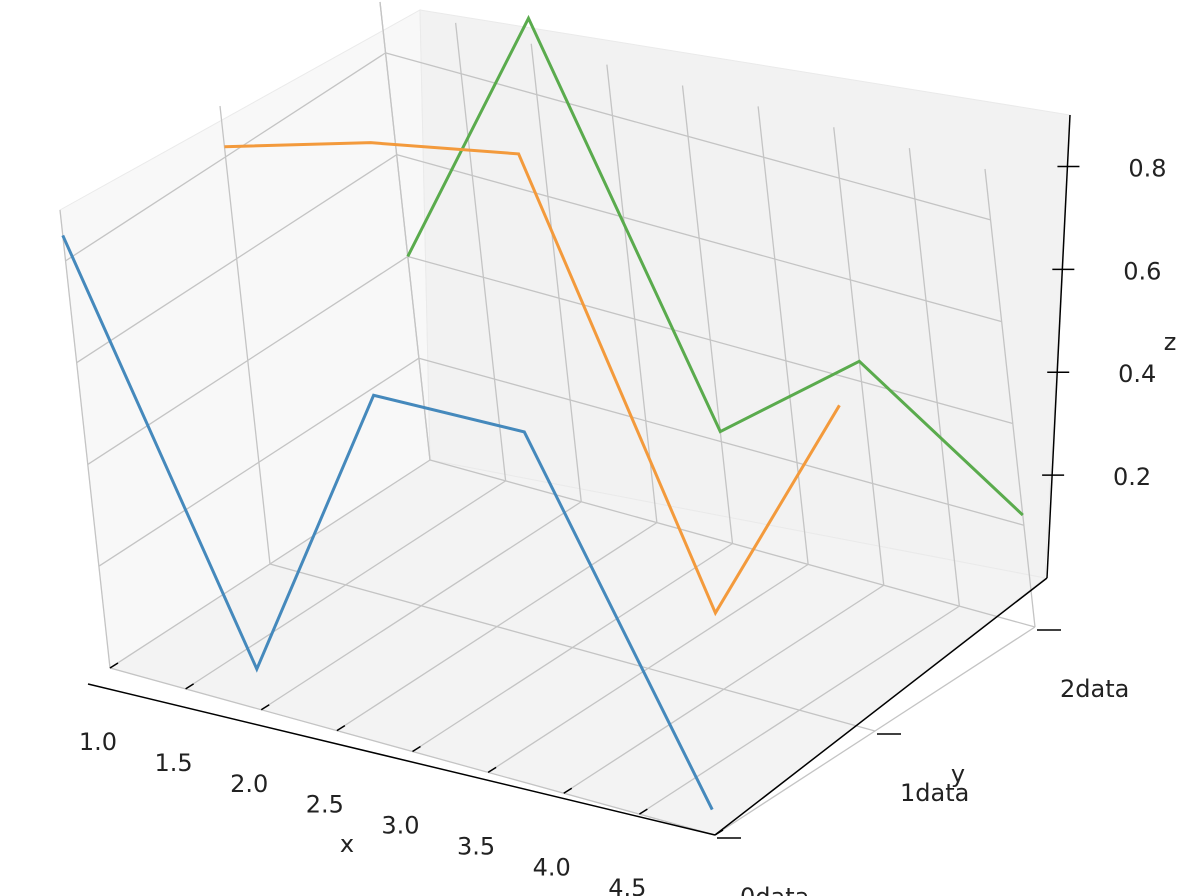 This screenshot has height=896, width=1190. What do you see at coordinates (1058, 346) in the screenshot?
I see `z-axis-line` at bounding box center [1058, 346].